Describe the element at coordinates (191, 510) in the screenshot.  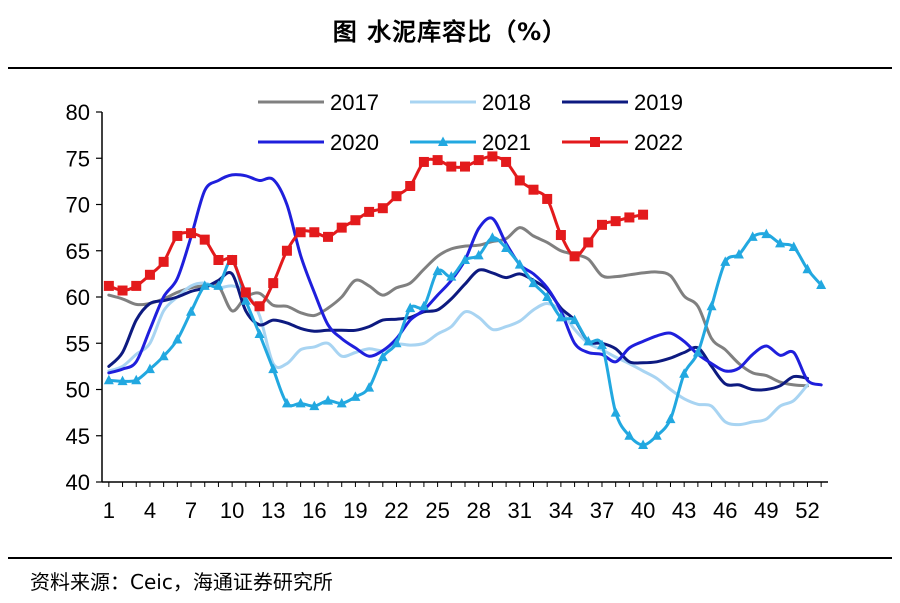
I see `x-tick-label: 7` at that location.